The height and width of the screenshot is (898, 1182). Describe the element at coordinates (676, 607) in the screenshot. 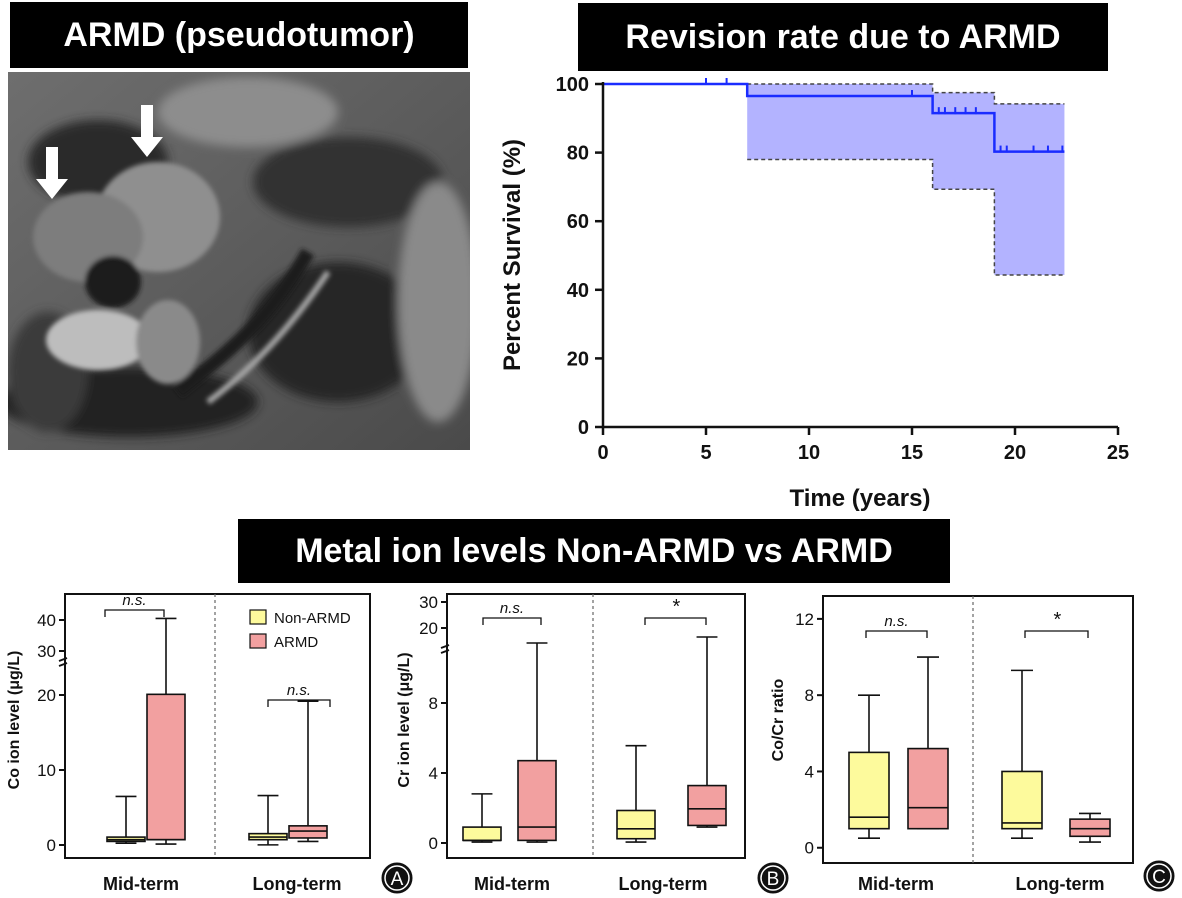

I see `panel-b-comparison-label: *` at that location.